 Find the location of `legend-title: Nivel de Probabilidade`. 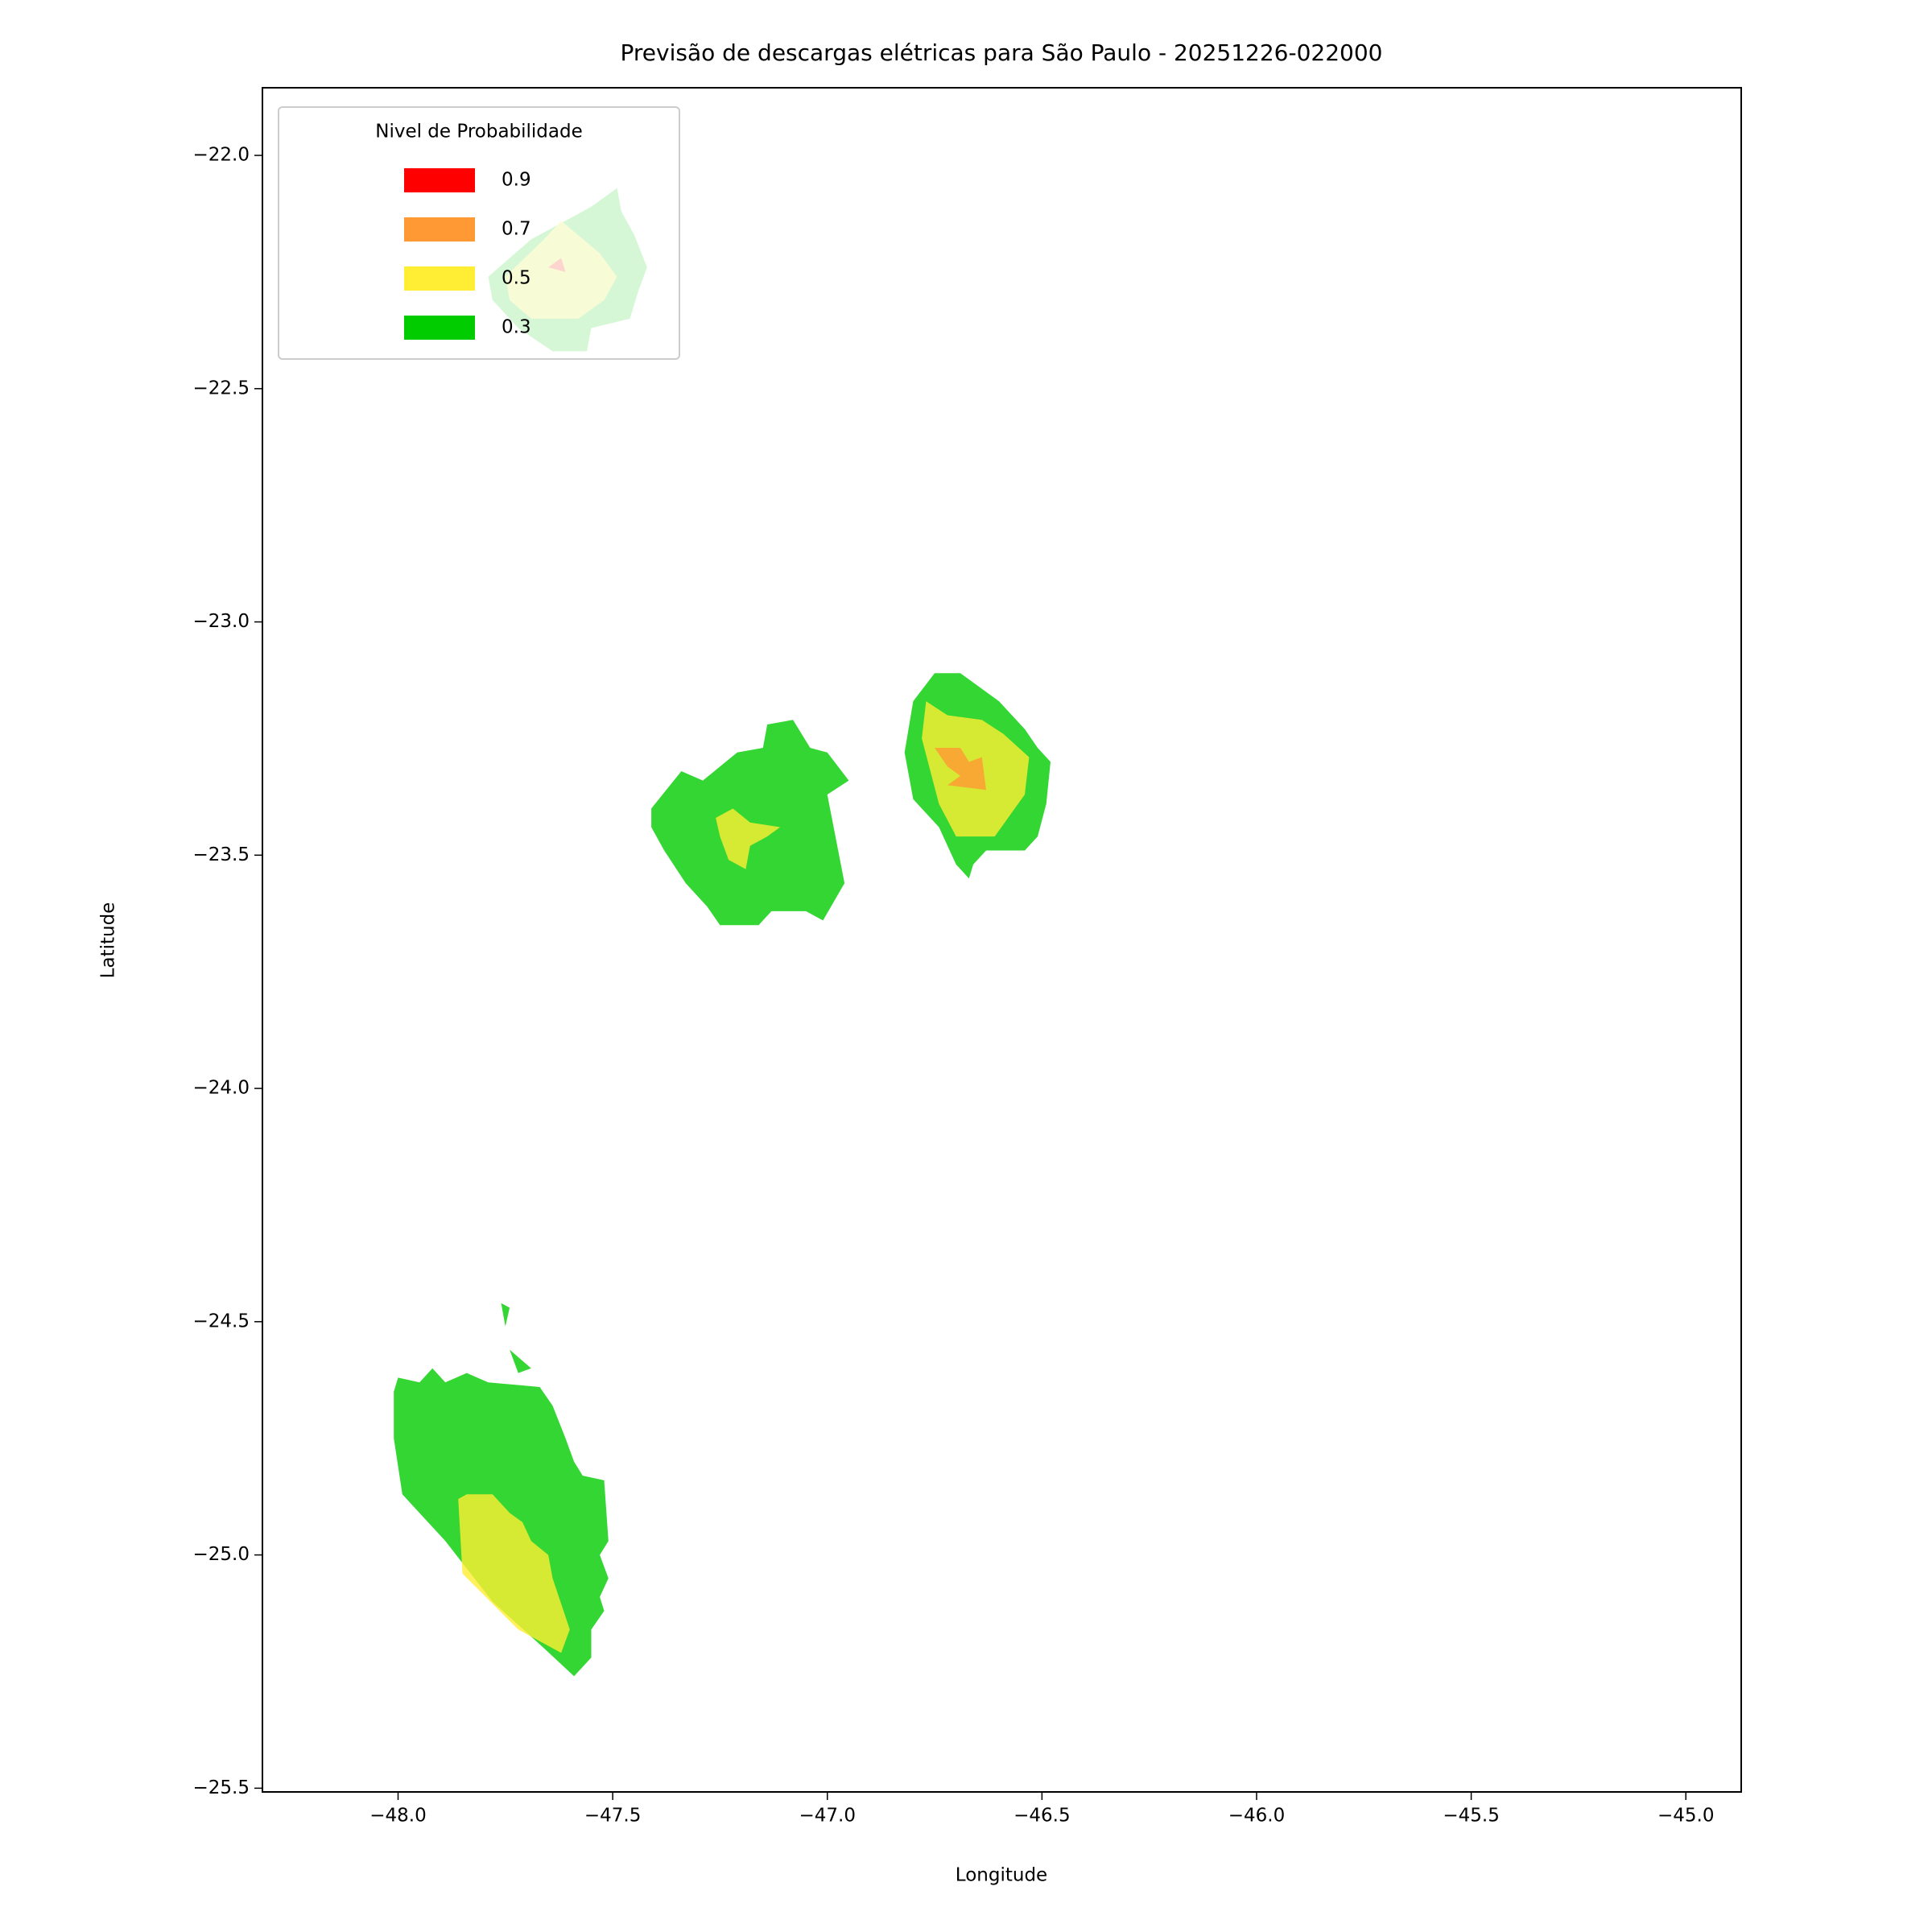

legend-title: Nivel de Probabilidade is located at coordinates (479, 132).